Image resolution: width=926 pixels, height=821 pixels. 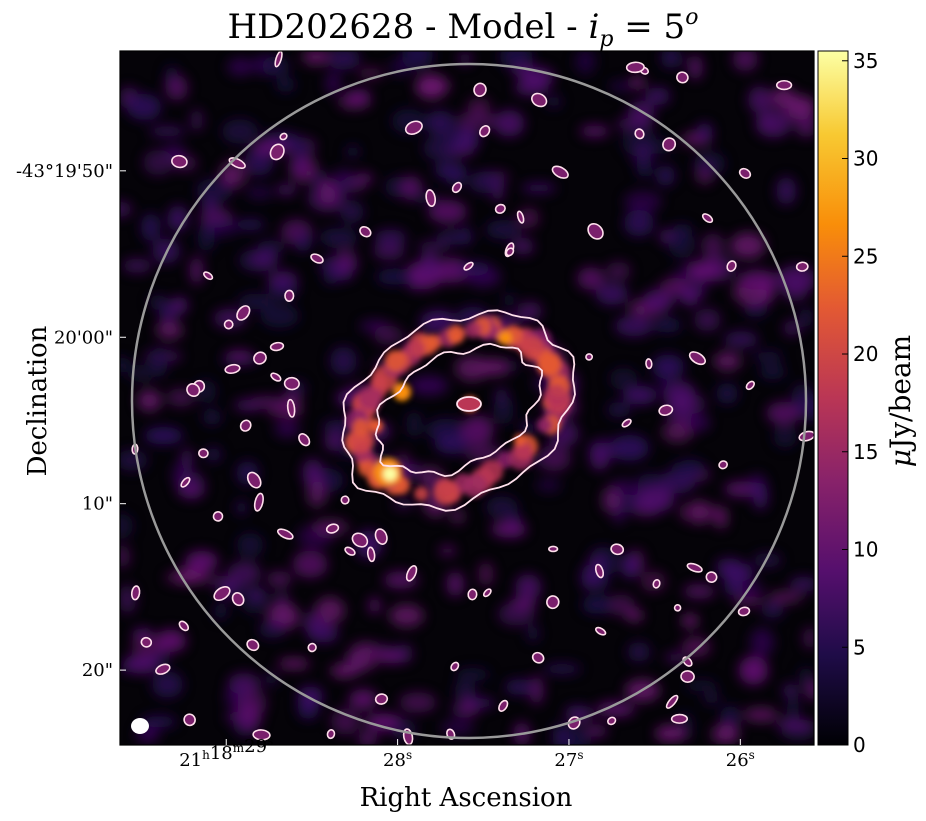 I want to click on colorbar-tick-label: 30, so click(x=865, y=159).